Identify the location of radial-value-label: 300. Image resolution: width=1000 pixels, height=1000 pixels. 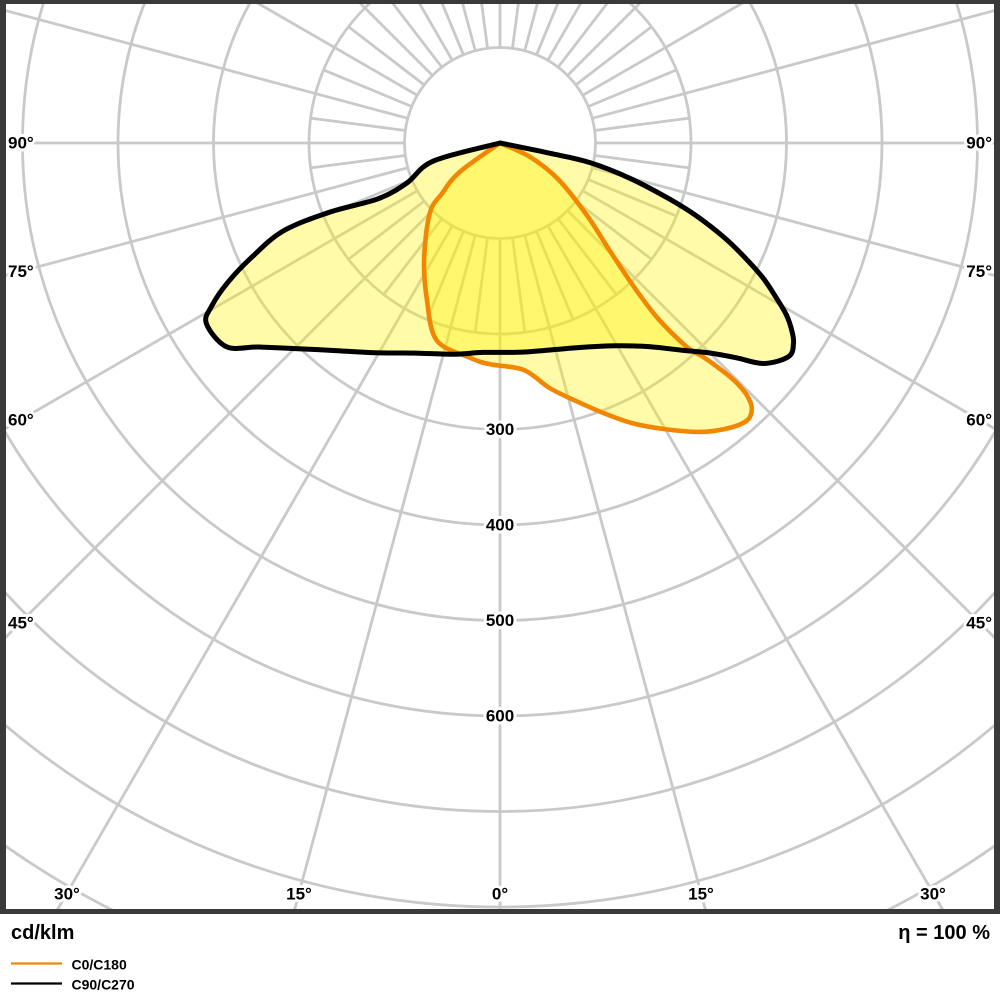
(500, 429).